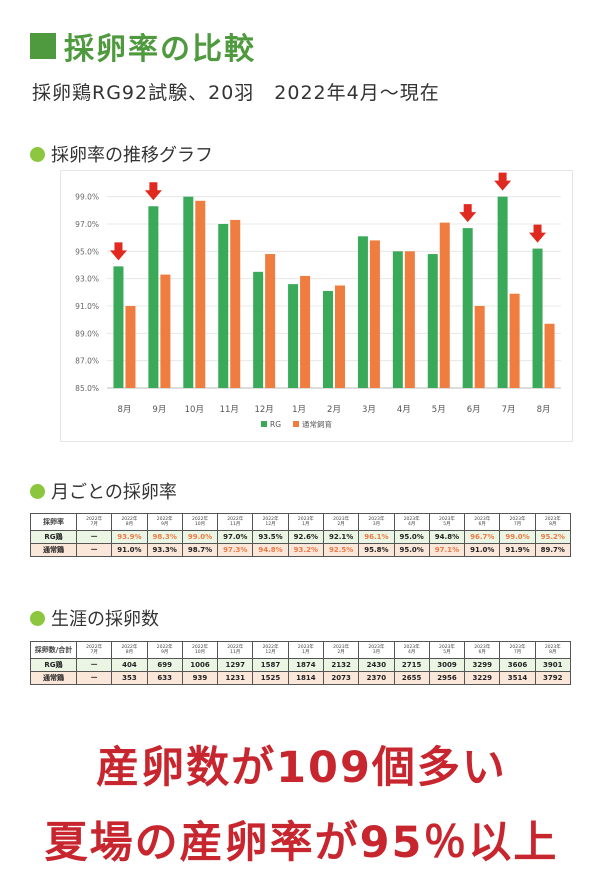  What do you see at coordinates (517, 650) in the screenshot?
I see `table-month-header: 2023年 7月` at bounding box center [517, 650].